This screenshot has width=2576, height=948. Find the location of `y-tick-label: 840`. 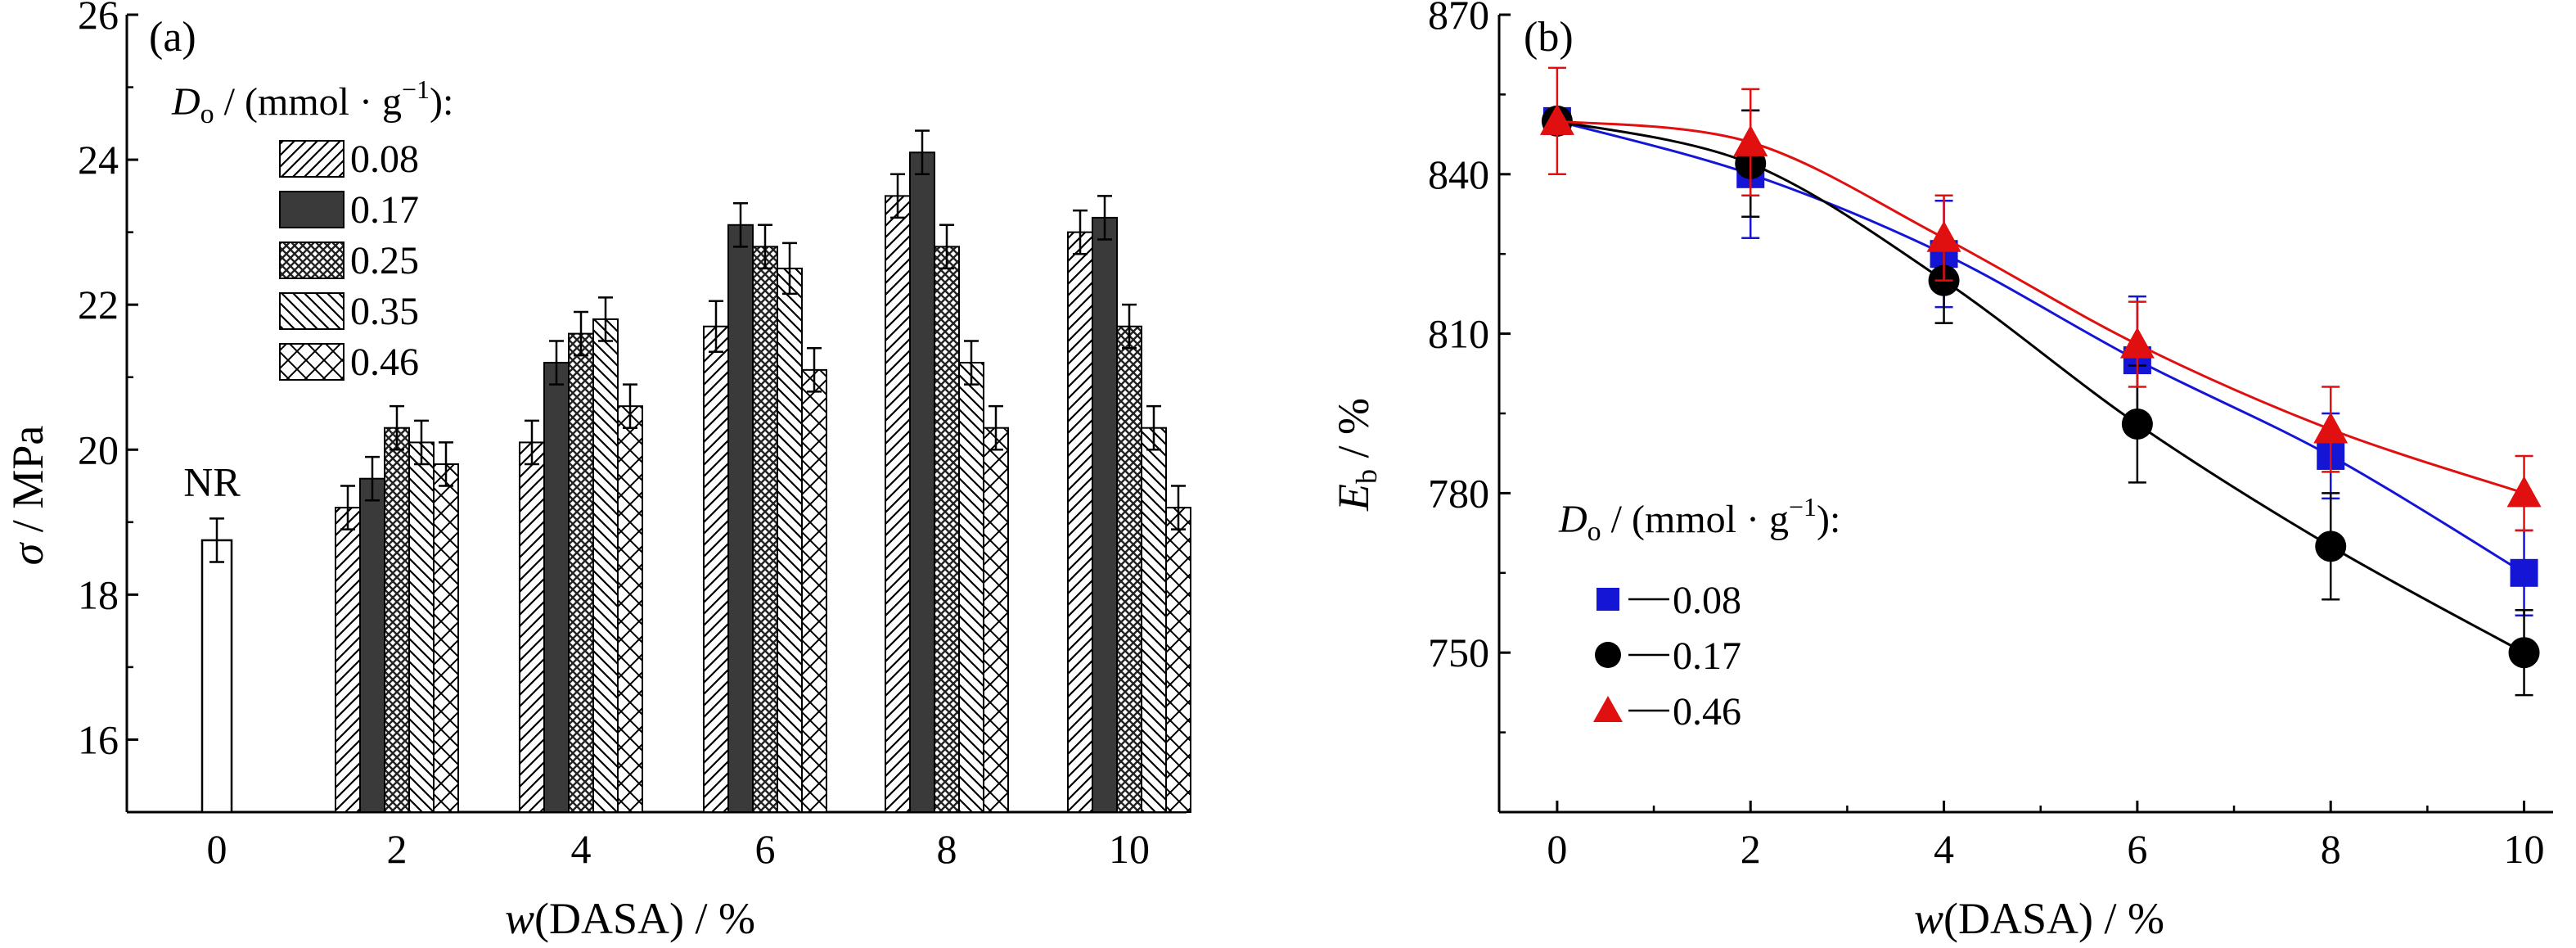

y-tick-label: 840 is located at coordinates (1458, 174).